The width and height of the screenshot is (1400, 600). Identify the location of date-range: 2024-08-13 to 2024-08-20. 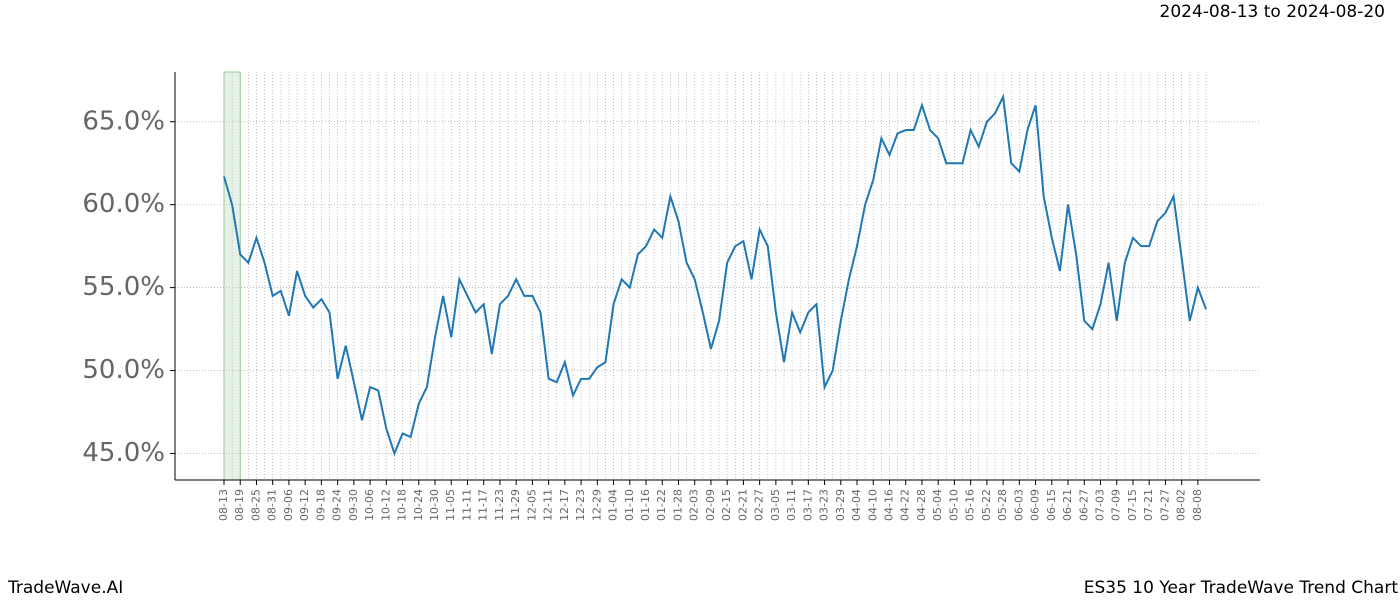
(1272, 12).